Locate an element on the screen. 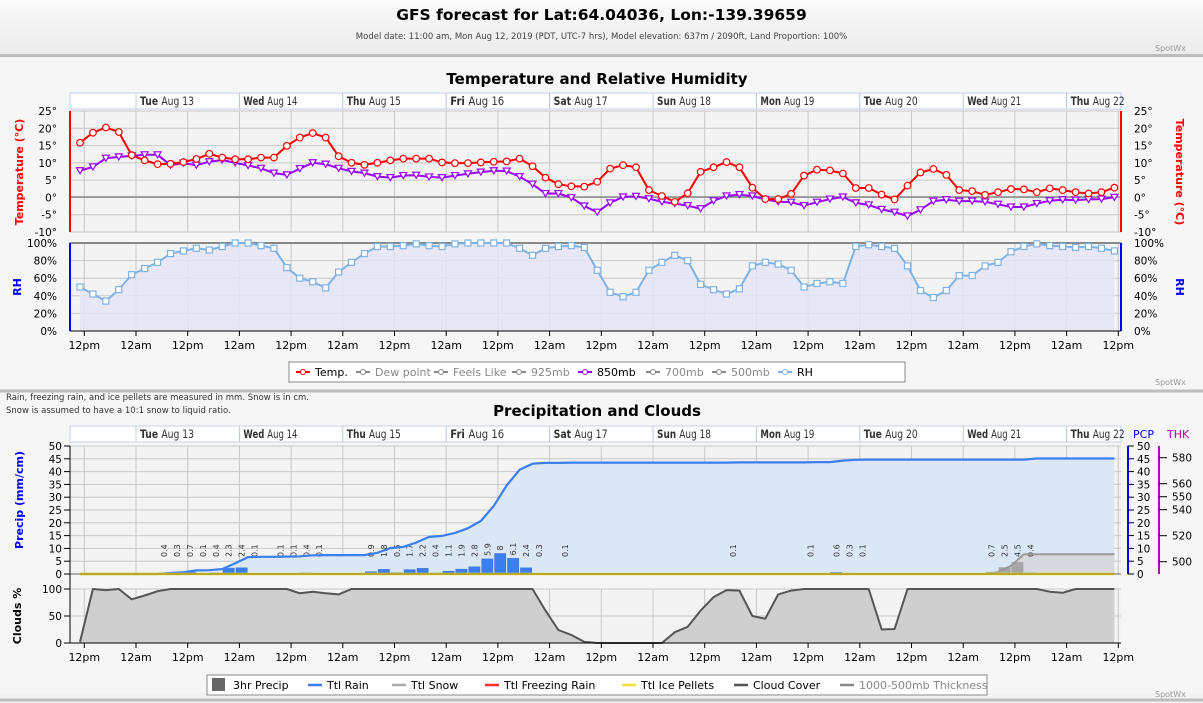 The height and width of the screenshot is (703, 1203). pcp-tick-label: 40 is located at coordinates (55, 473).